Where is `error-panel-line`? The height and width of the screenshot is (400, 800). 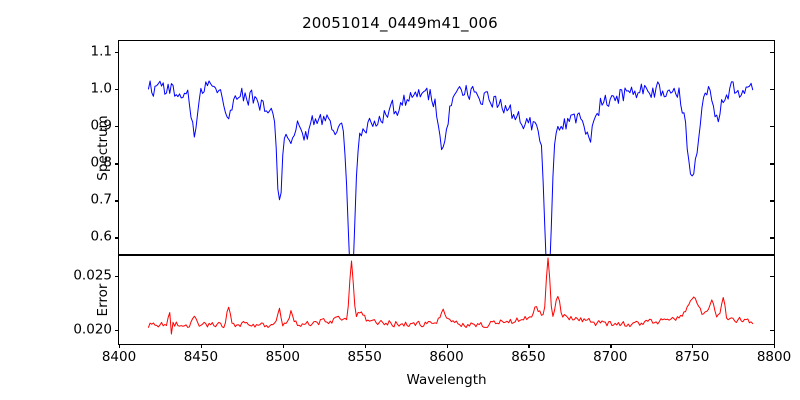 error-panel-line is located at coordinates (450, 296).